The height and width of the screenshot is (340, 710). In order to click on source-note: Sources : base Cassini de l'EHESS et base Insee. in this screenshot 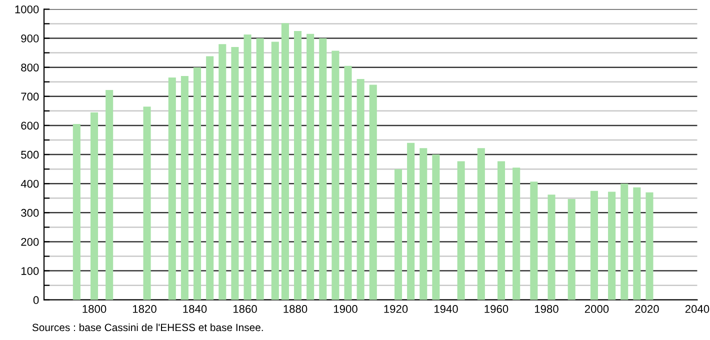, I will do `click(147, 327)`.